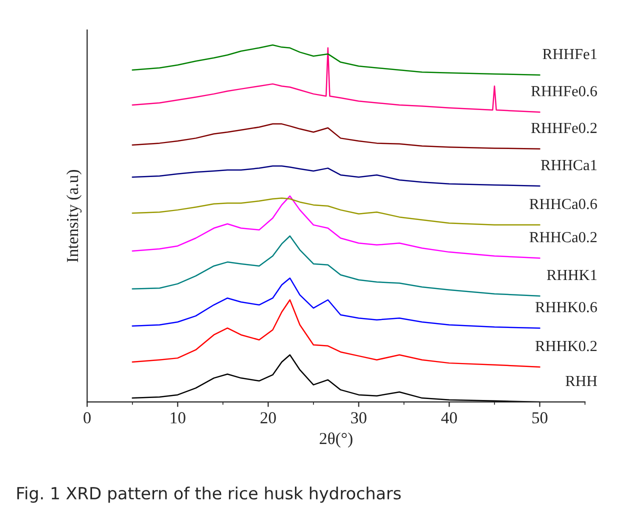  What do you see at coordinates (540, 418) in the screenshot?
I see `x-tick-label: 50` at bounding box center [540, 418].